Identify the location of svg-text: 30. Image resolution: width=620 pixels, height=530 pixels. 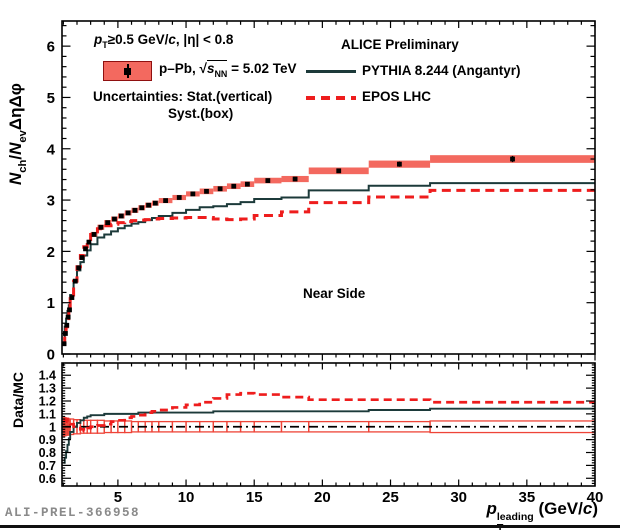
(458, 497).